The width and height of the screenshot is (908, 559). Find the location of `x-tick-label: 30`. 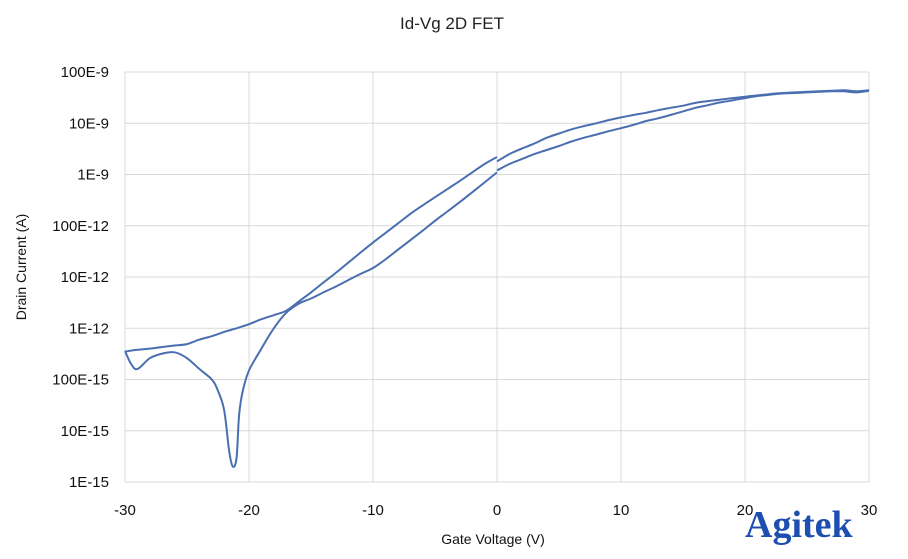

x-tick-label: 30 is located at coordinates (869, 510).